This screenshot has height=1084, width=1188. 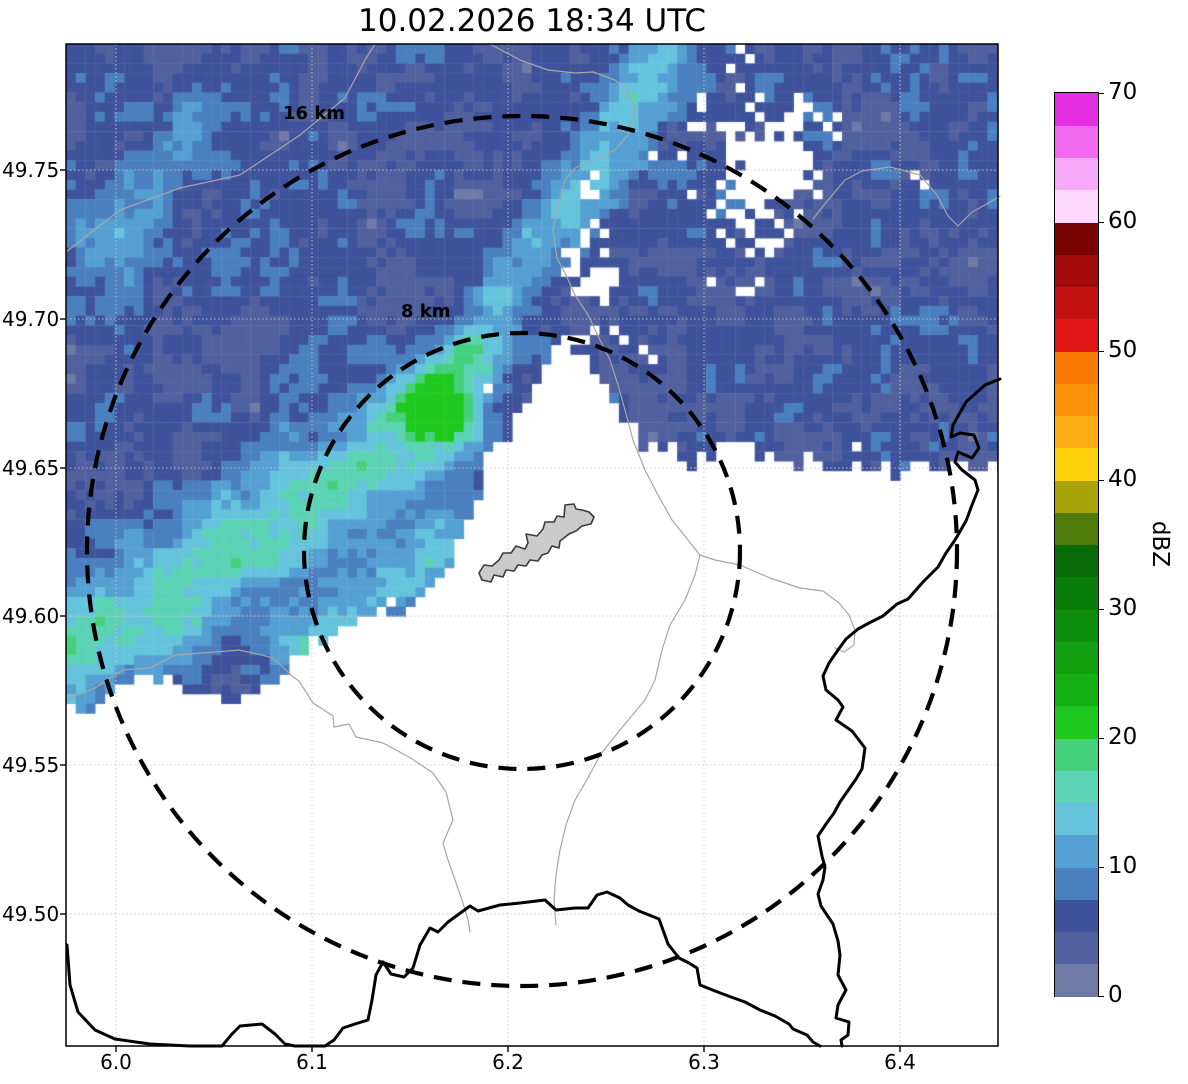 What do you see at coordinates (1123, 608) in the screenshot?
I see `colorbar-tick-label: 30` at bounding box center [1123, 608].